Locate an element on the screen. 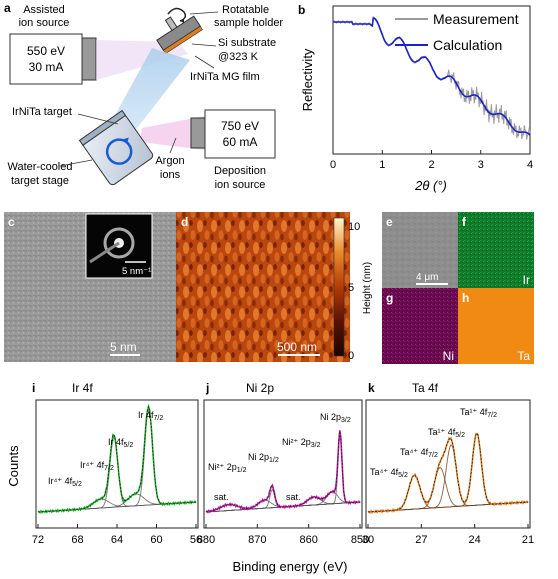 The width and height of the screenshot is (558, 579). x-axis-label: 2θ (°) is located at coordinates (430, 185).